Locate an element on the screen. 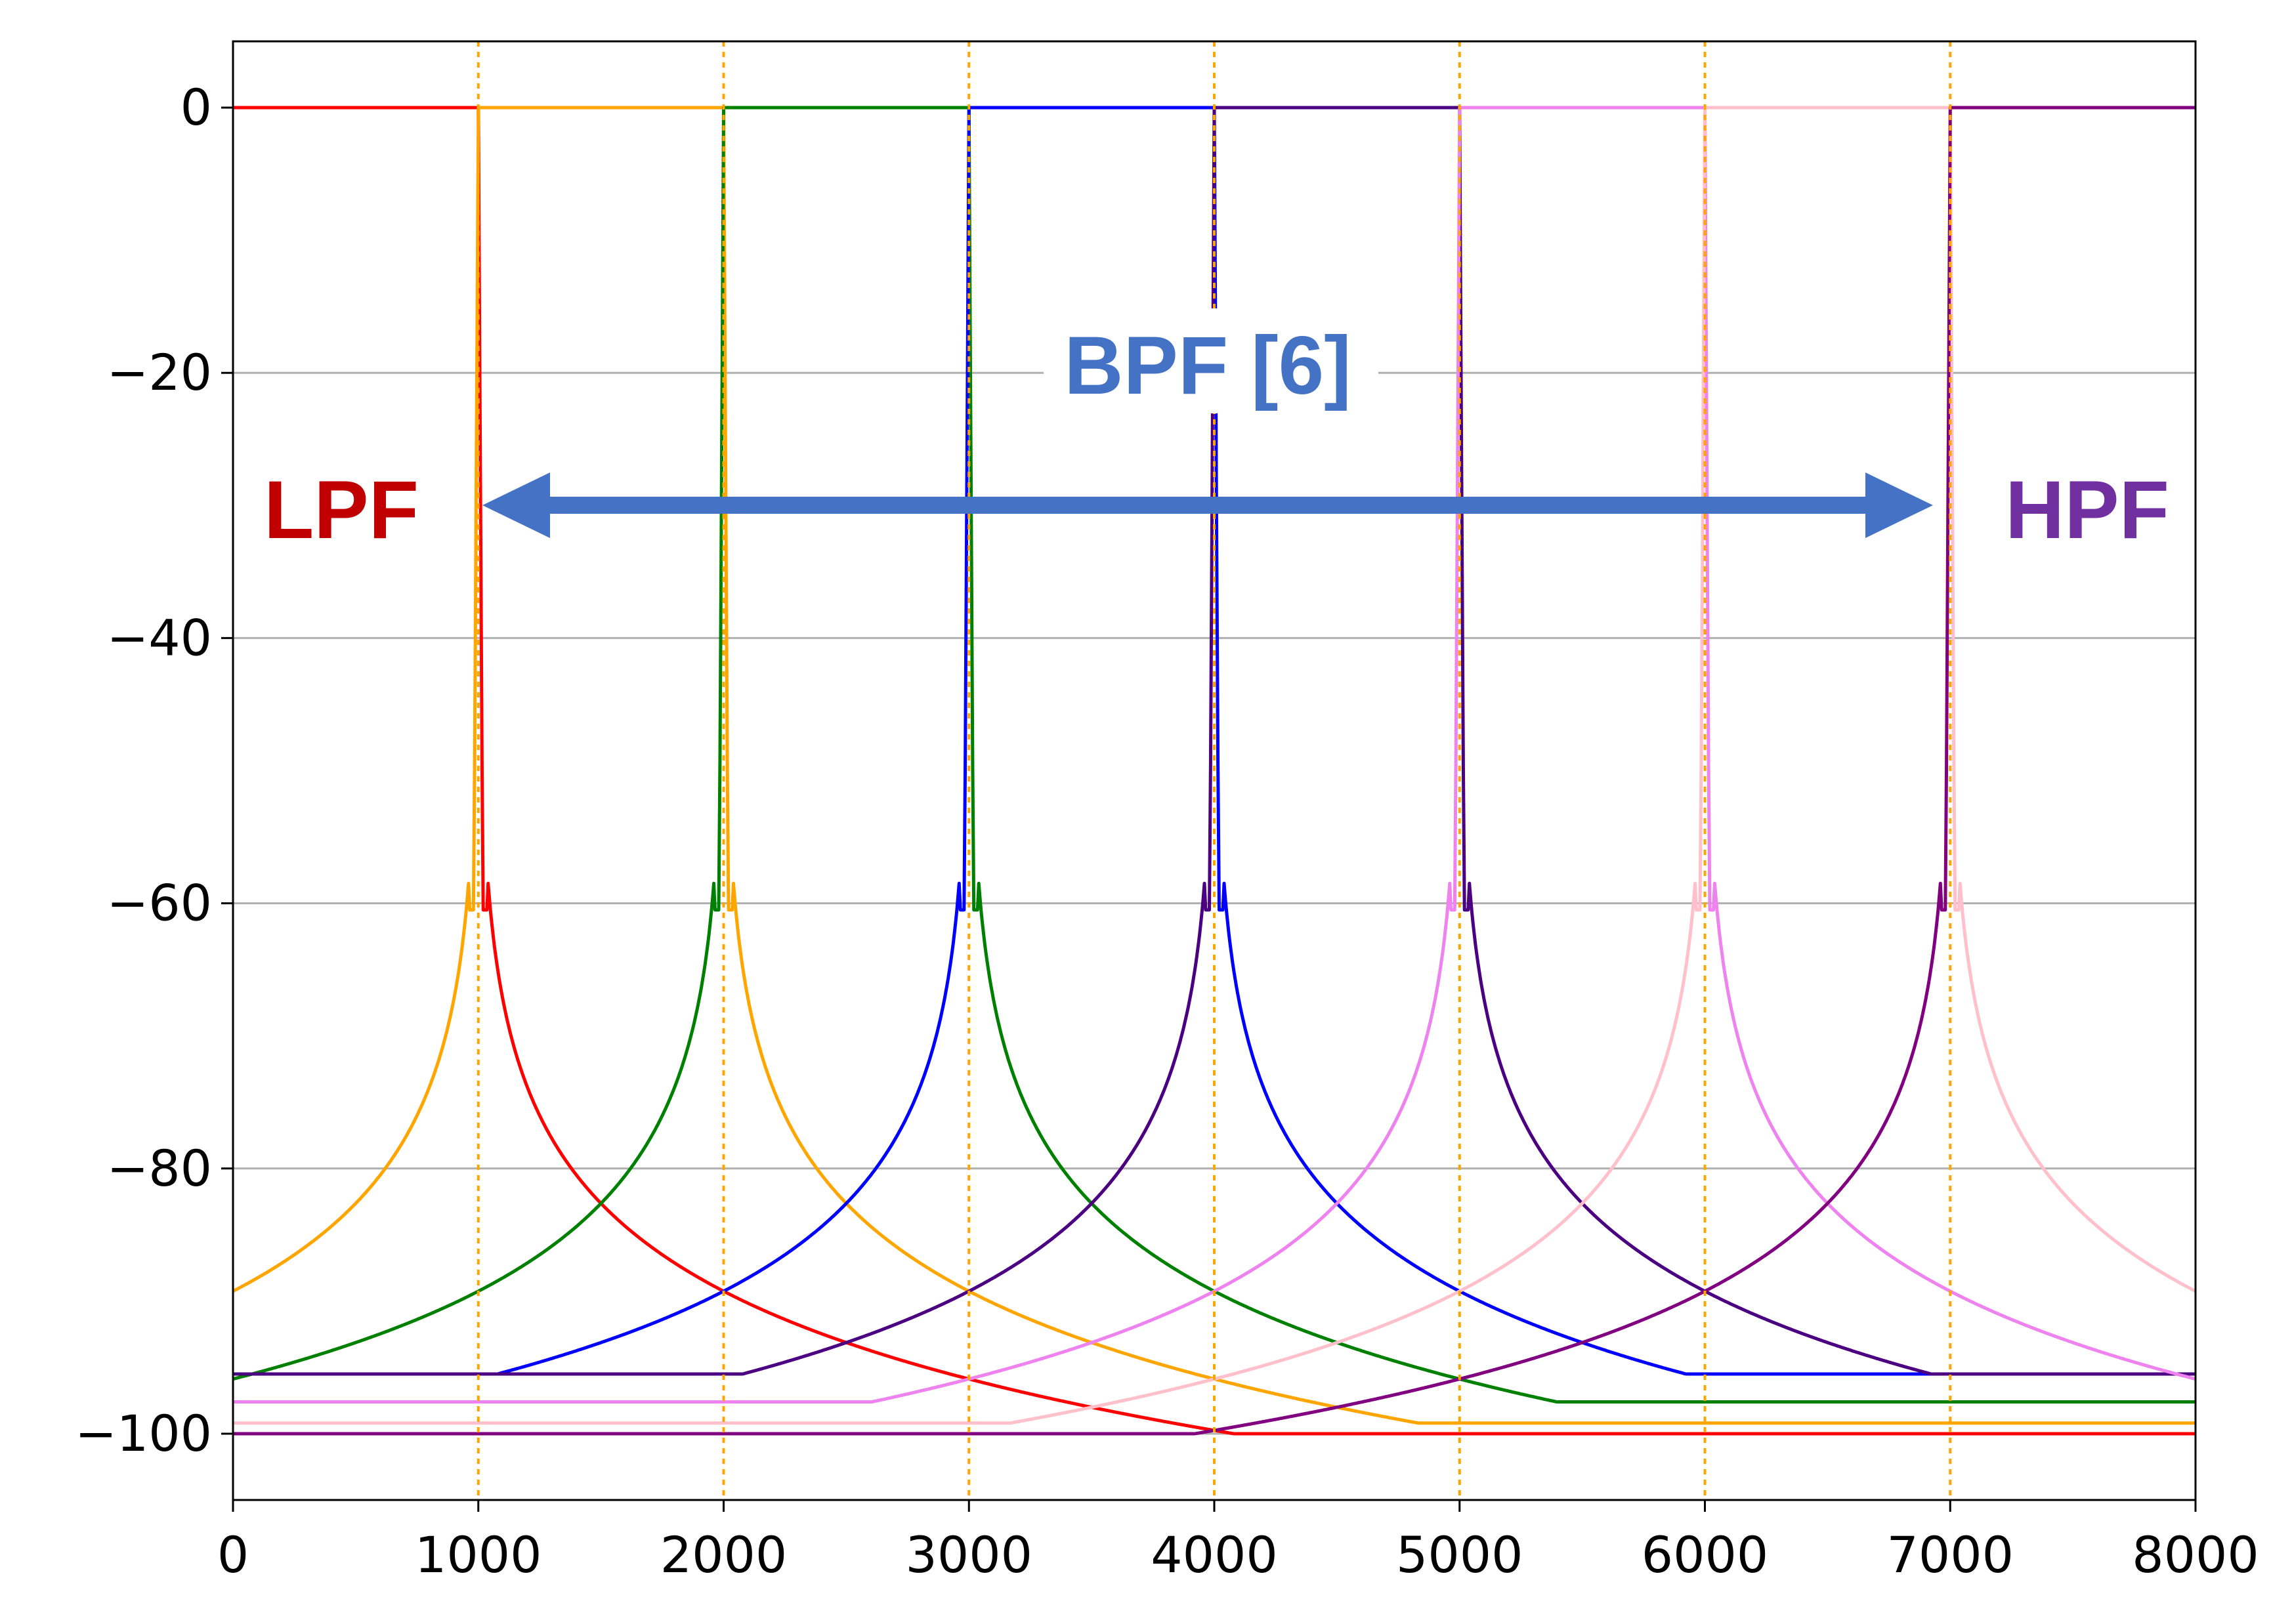  x-tick-label: 2000 is located at coordinates (723, 1555).